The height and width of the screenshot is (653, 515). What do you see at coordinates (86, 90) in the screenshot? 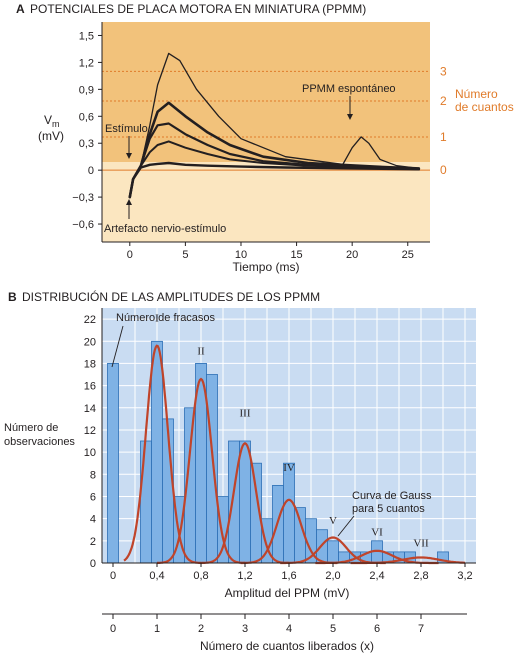
I see `y-tick-label: 0,9` at bounding box center [86, 90].